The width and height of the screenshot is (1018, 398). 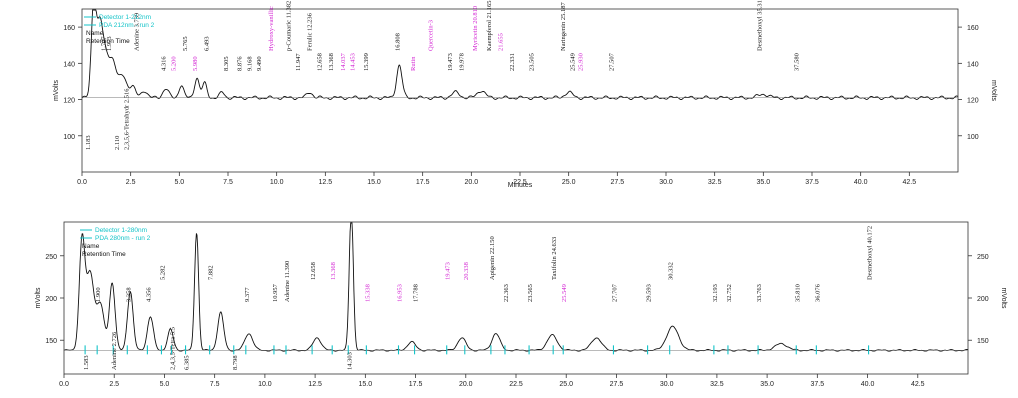 What do you see at coordinates (472, 182) in the screenshot?
I see `top-x-tick-label: 20.0` at bounding box center [472, 182].